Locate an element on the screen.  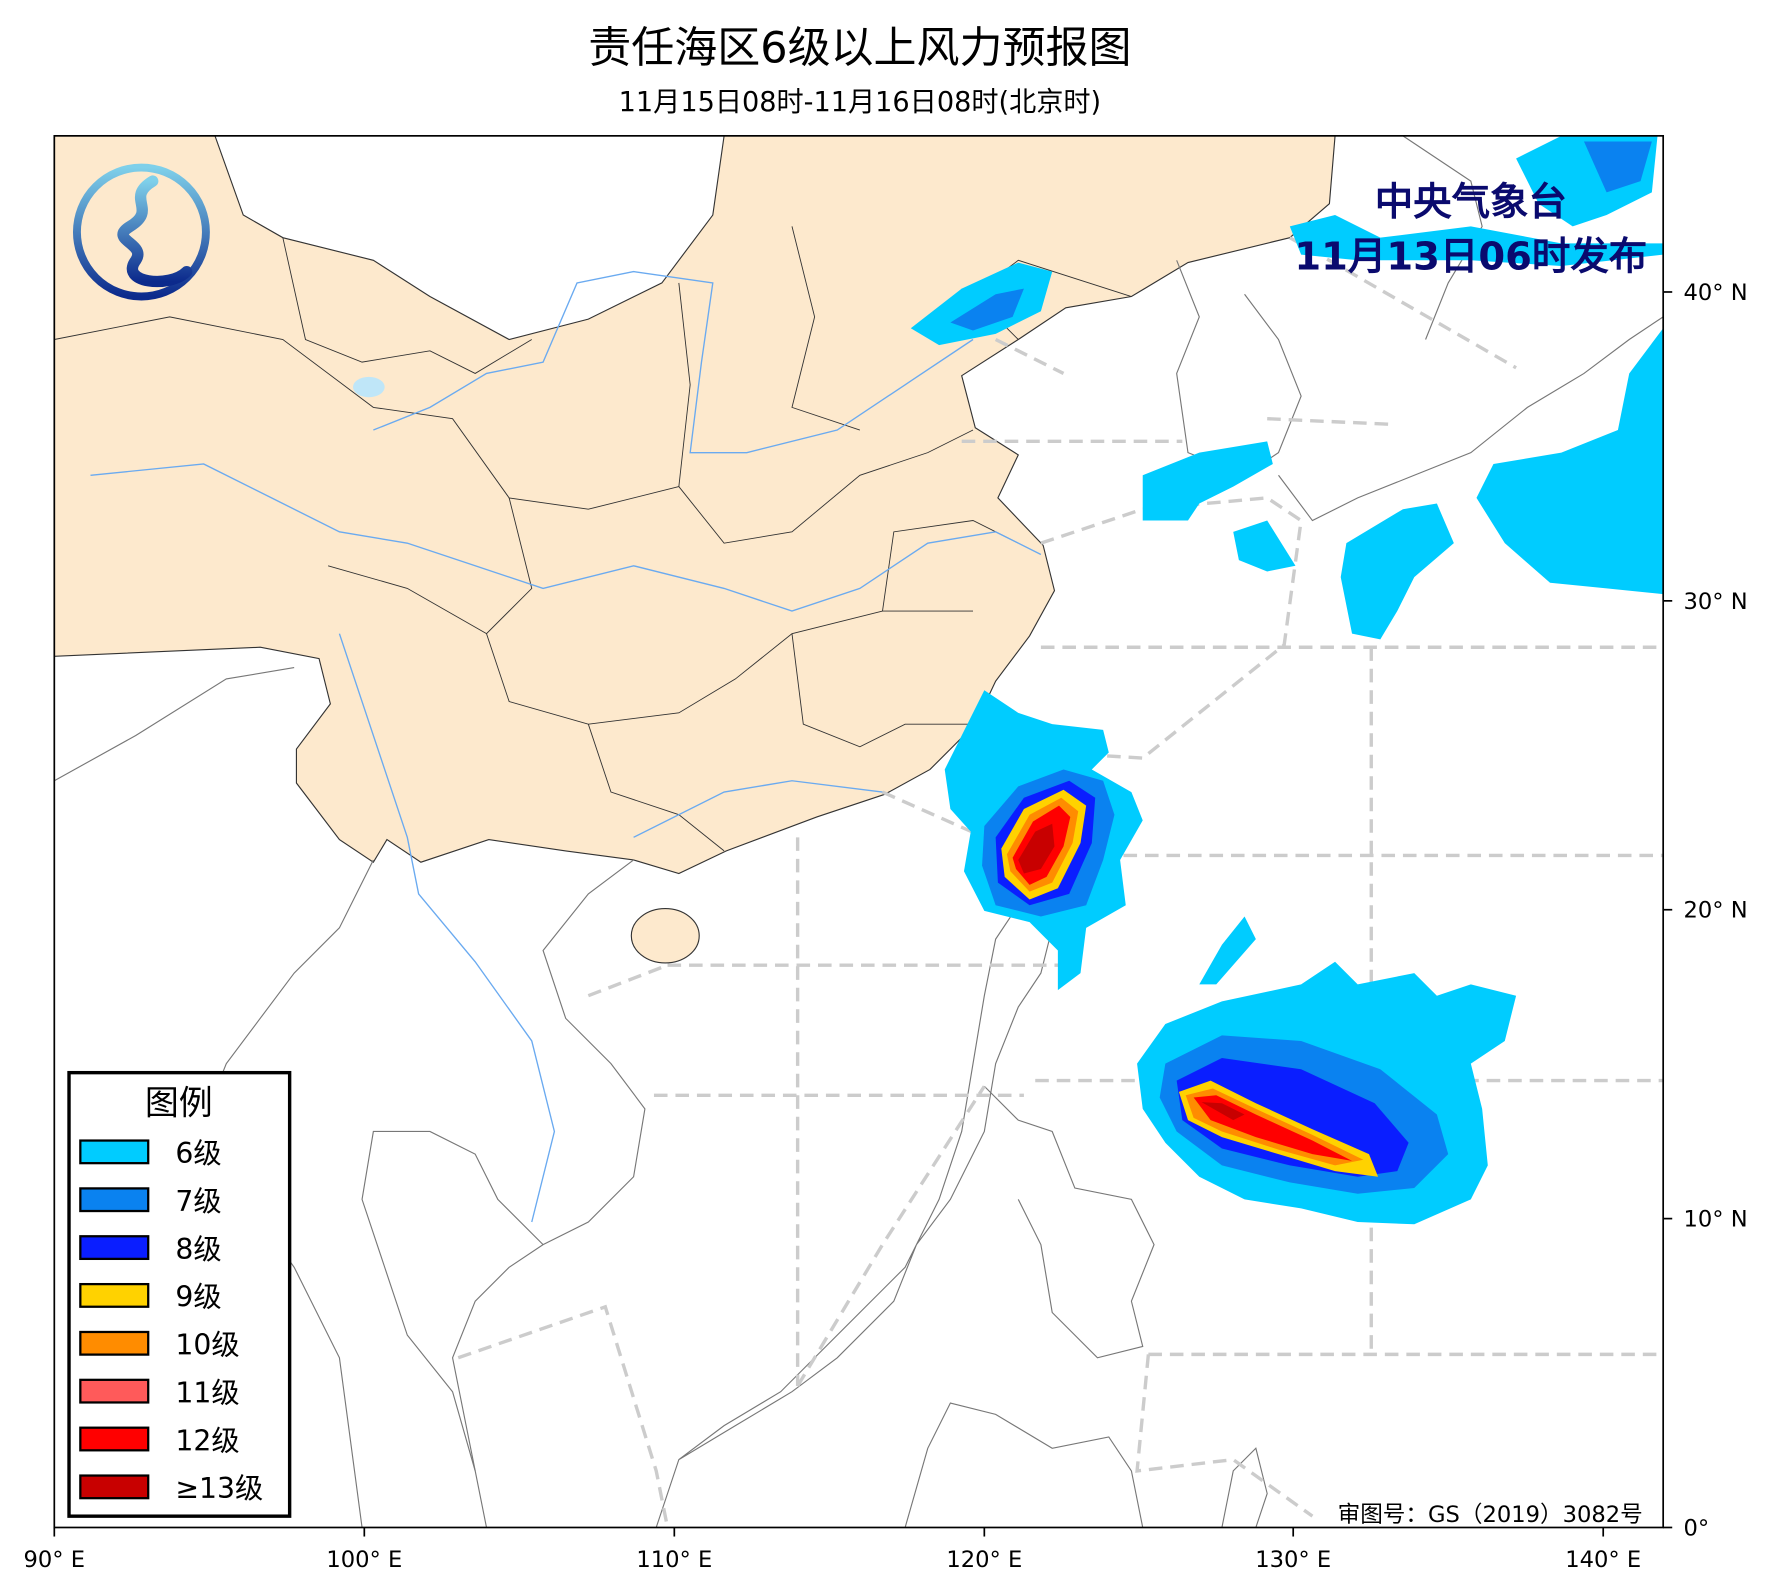
legend-label: 6级 is located at coordinates (198, 1153).